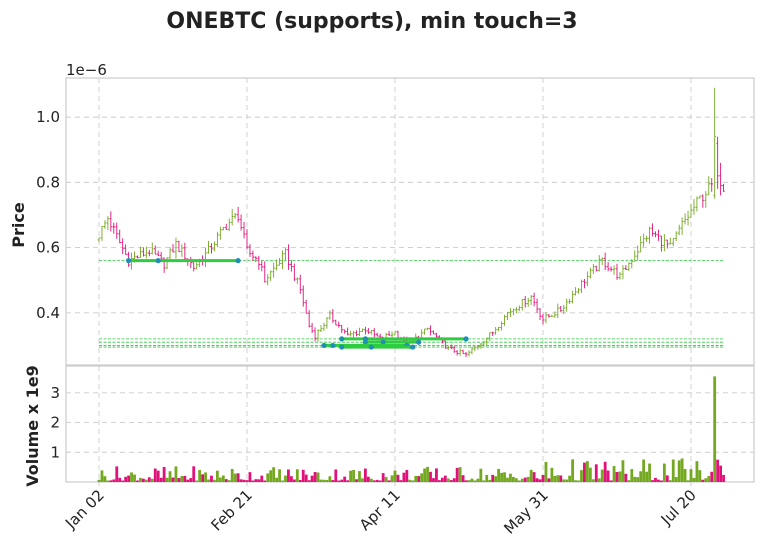 Image resolution: width=764 pixels, height=552 pixels. I want to click on price-scale-note: 1e−6, so click(86, 70).